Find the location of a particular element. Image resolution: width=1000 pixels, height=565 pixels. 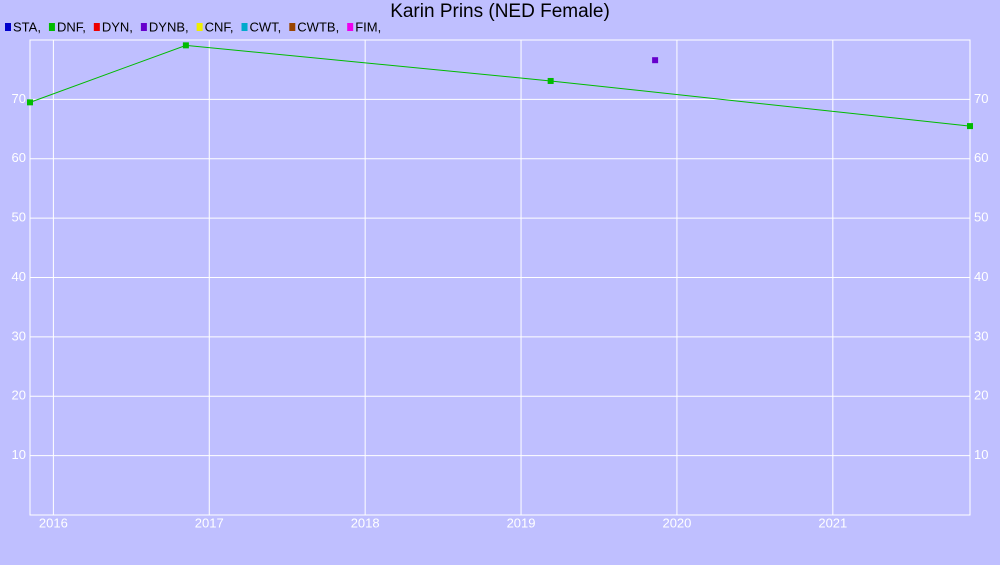

legend-label: FIM, is located at coordinates (368, 26).